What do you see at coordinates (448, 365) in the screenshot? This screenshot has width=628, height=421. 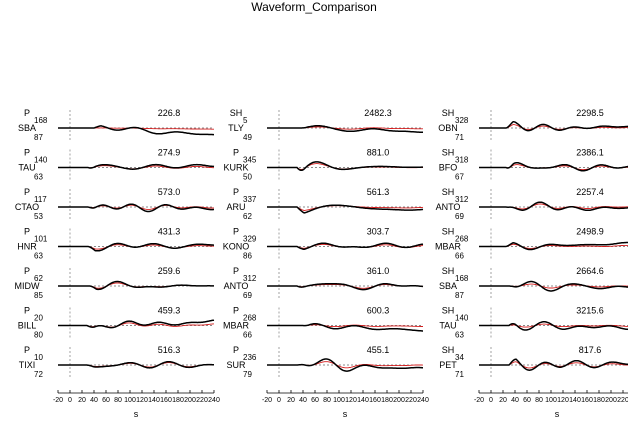 I see `station-label: PET` at bounding box center [448, 365].